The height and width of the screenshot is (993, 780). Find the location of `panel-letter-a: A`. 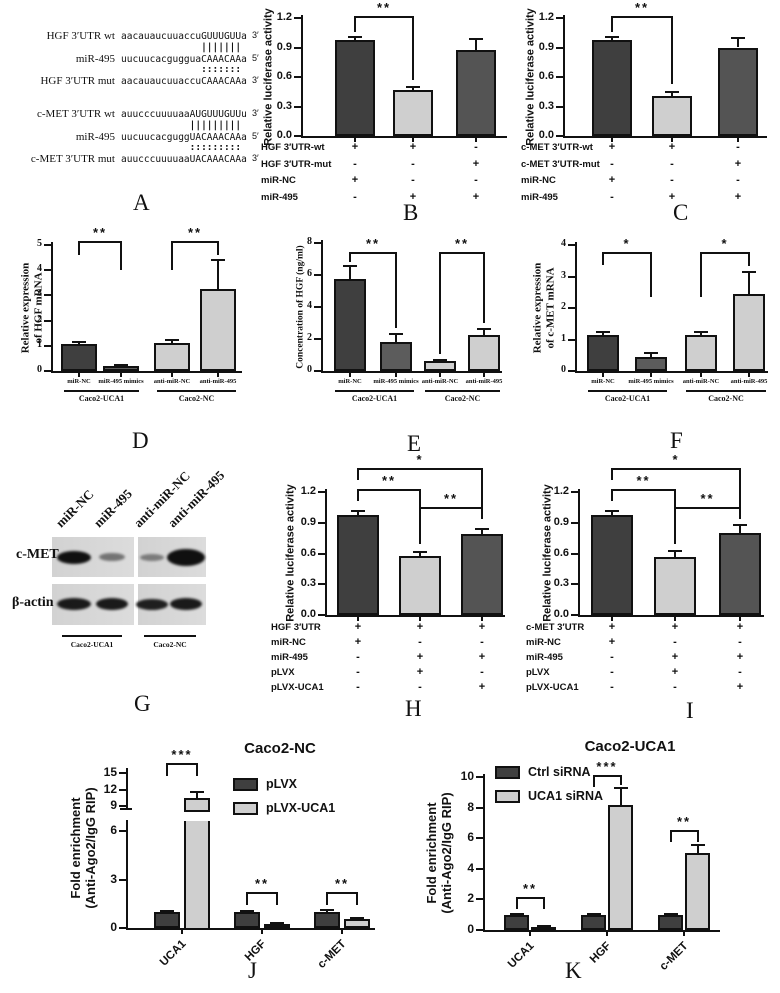

panel-letter-a: A is located at coordinates (141, 202).